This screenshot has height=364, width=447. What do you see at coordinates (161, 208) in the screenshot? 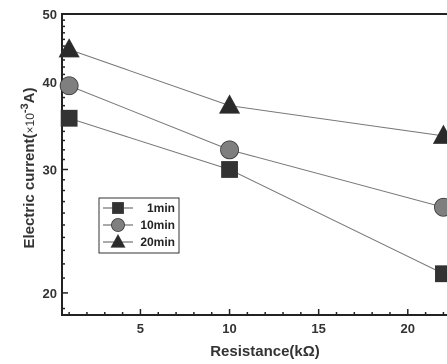
I see `legend-label: 1min` at bounding box center [161, 208].